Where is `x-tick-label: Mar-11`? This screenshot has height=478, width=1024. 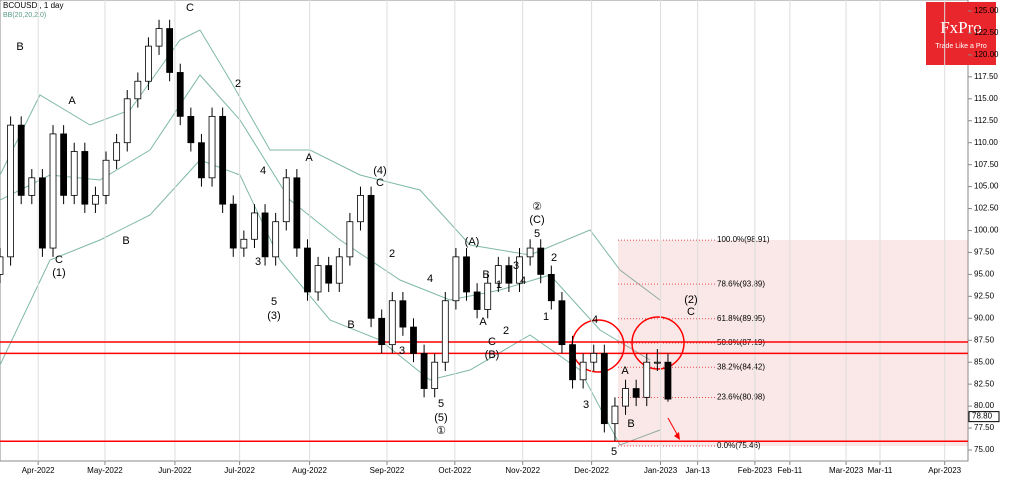 x-tick-label: Mar-11 is located at coordinates (880, 470).